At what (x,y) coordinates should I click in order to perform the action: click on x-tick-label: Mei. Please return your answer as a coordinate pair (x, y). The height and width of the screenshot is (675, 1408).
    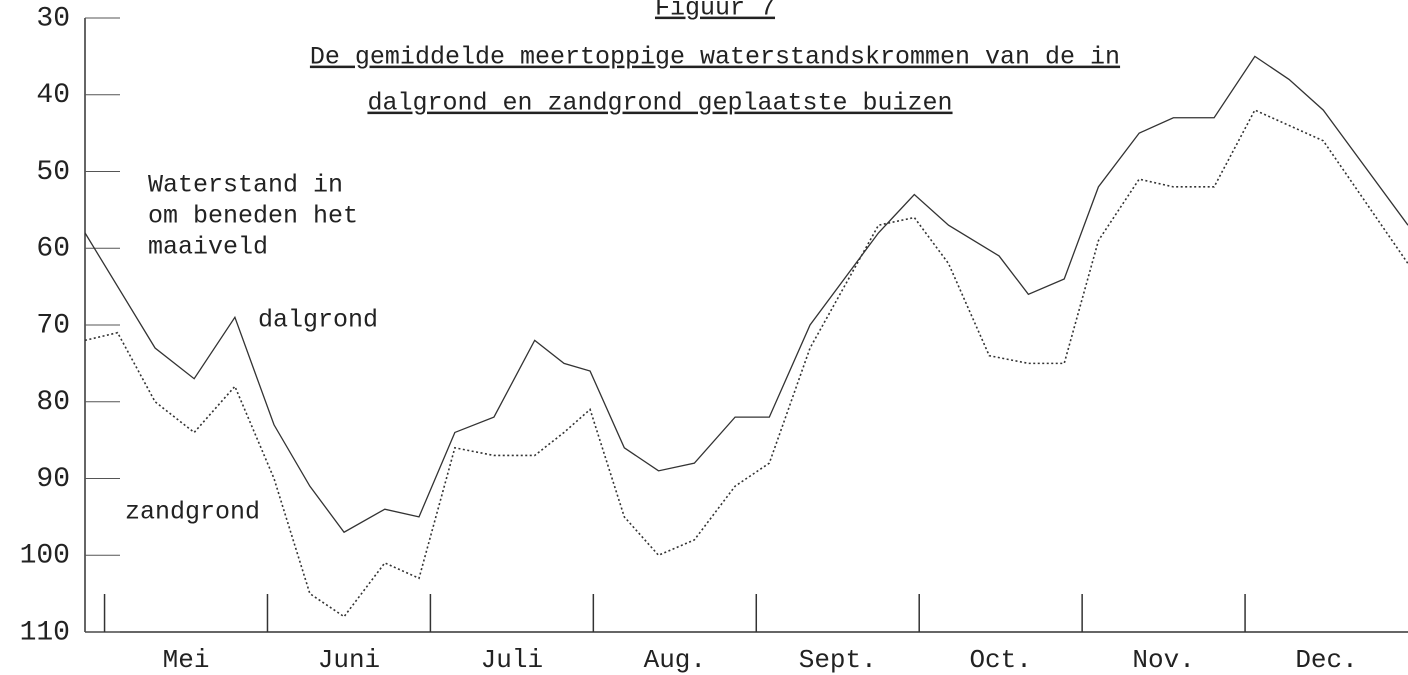
    Looking at the image, I should click on (186, 660).